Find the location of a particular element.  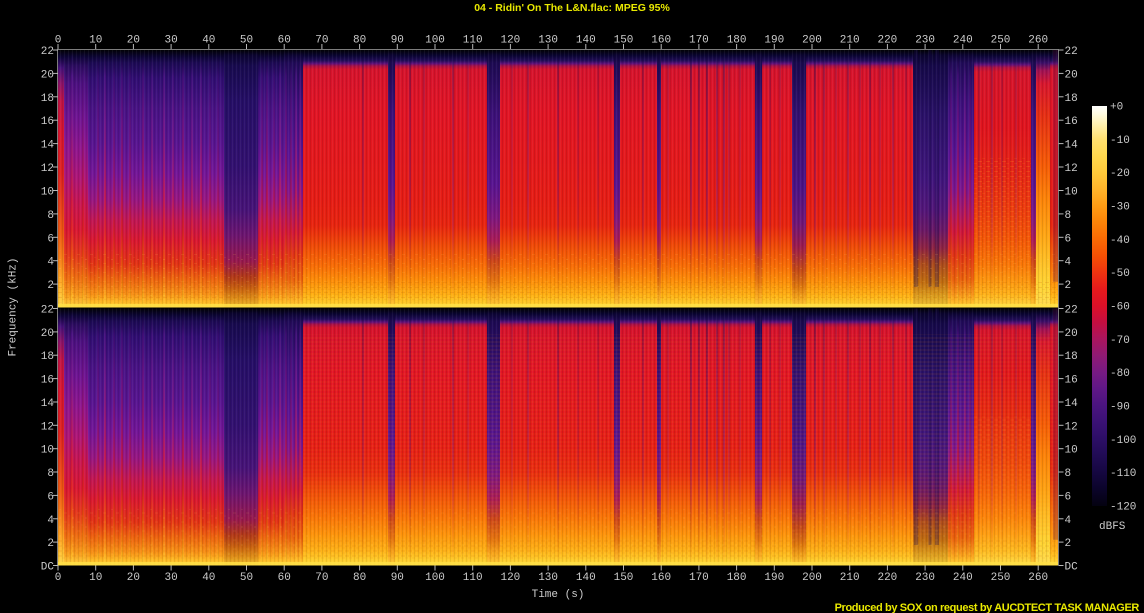

svg-text: dBFS is located at coordinates (1112, 527).